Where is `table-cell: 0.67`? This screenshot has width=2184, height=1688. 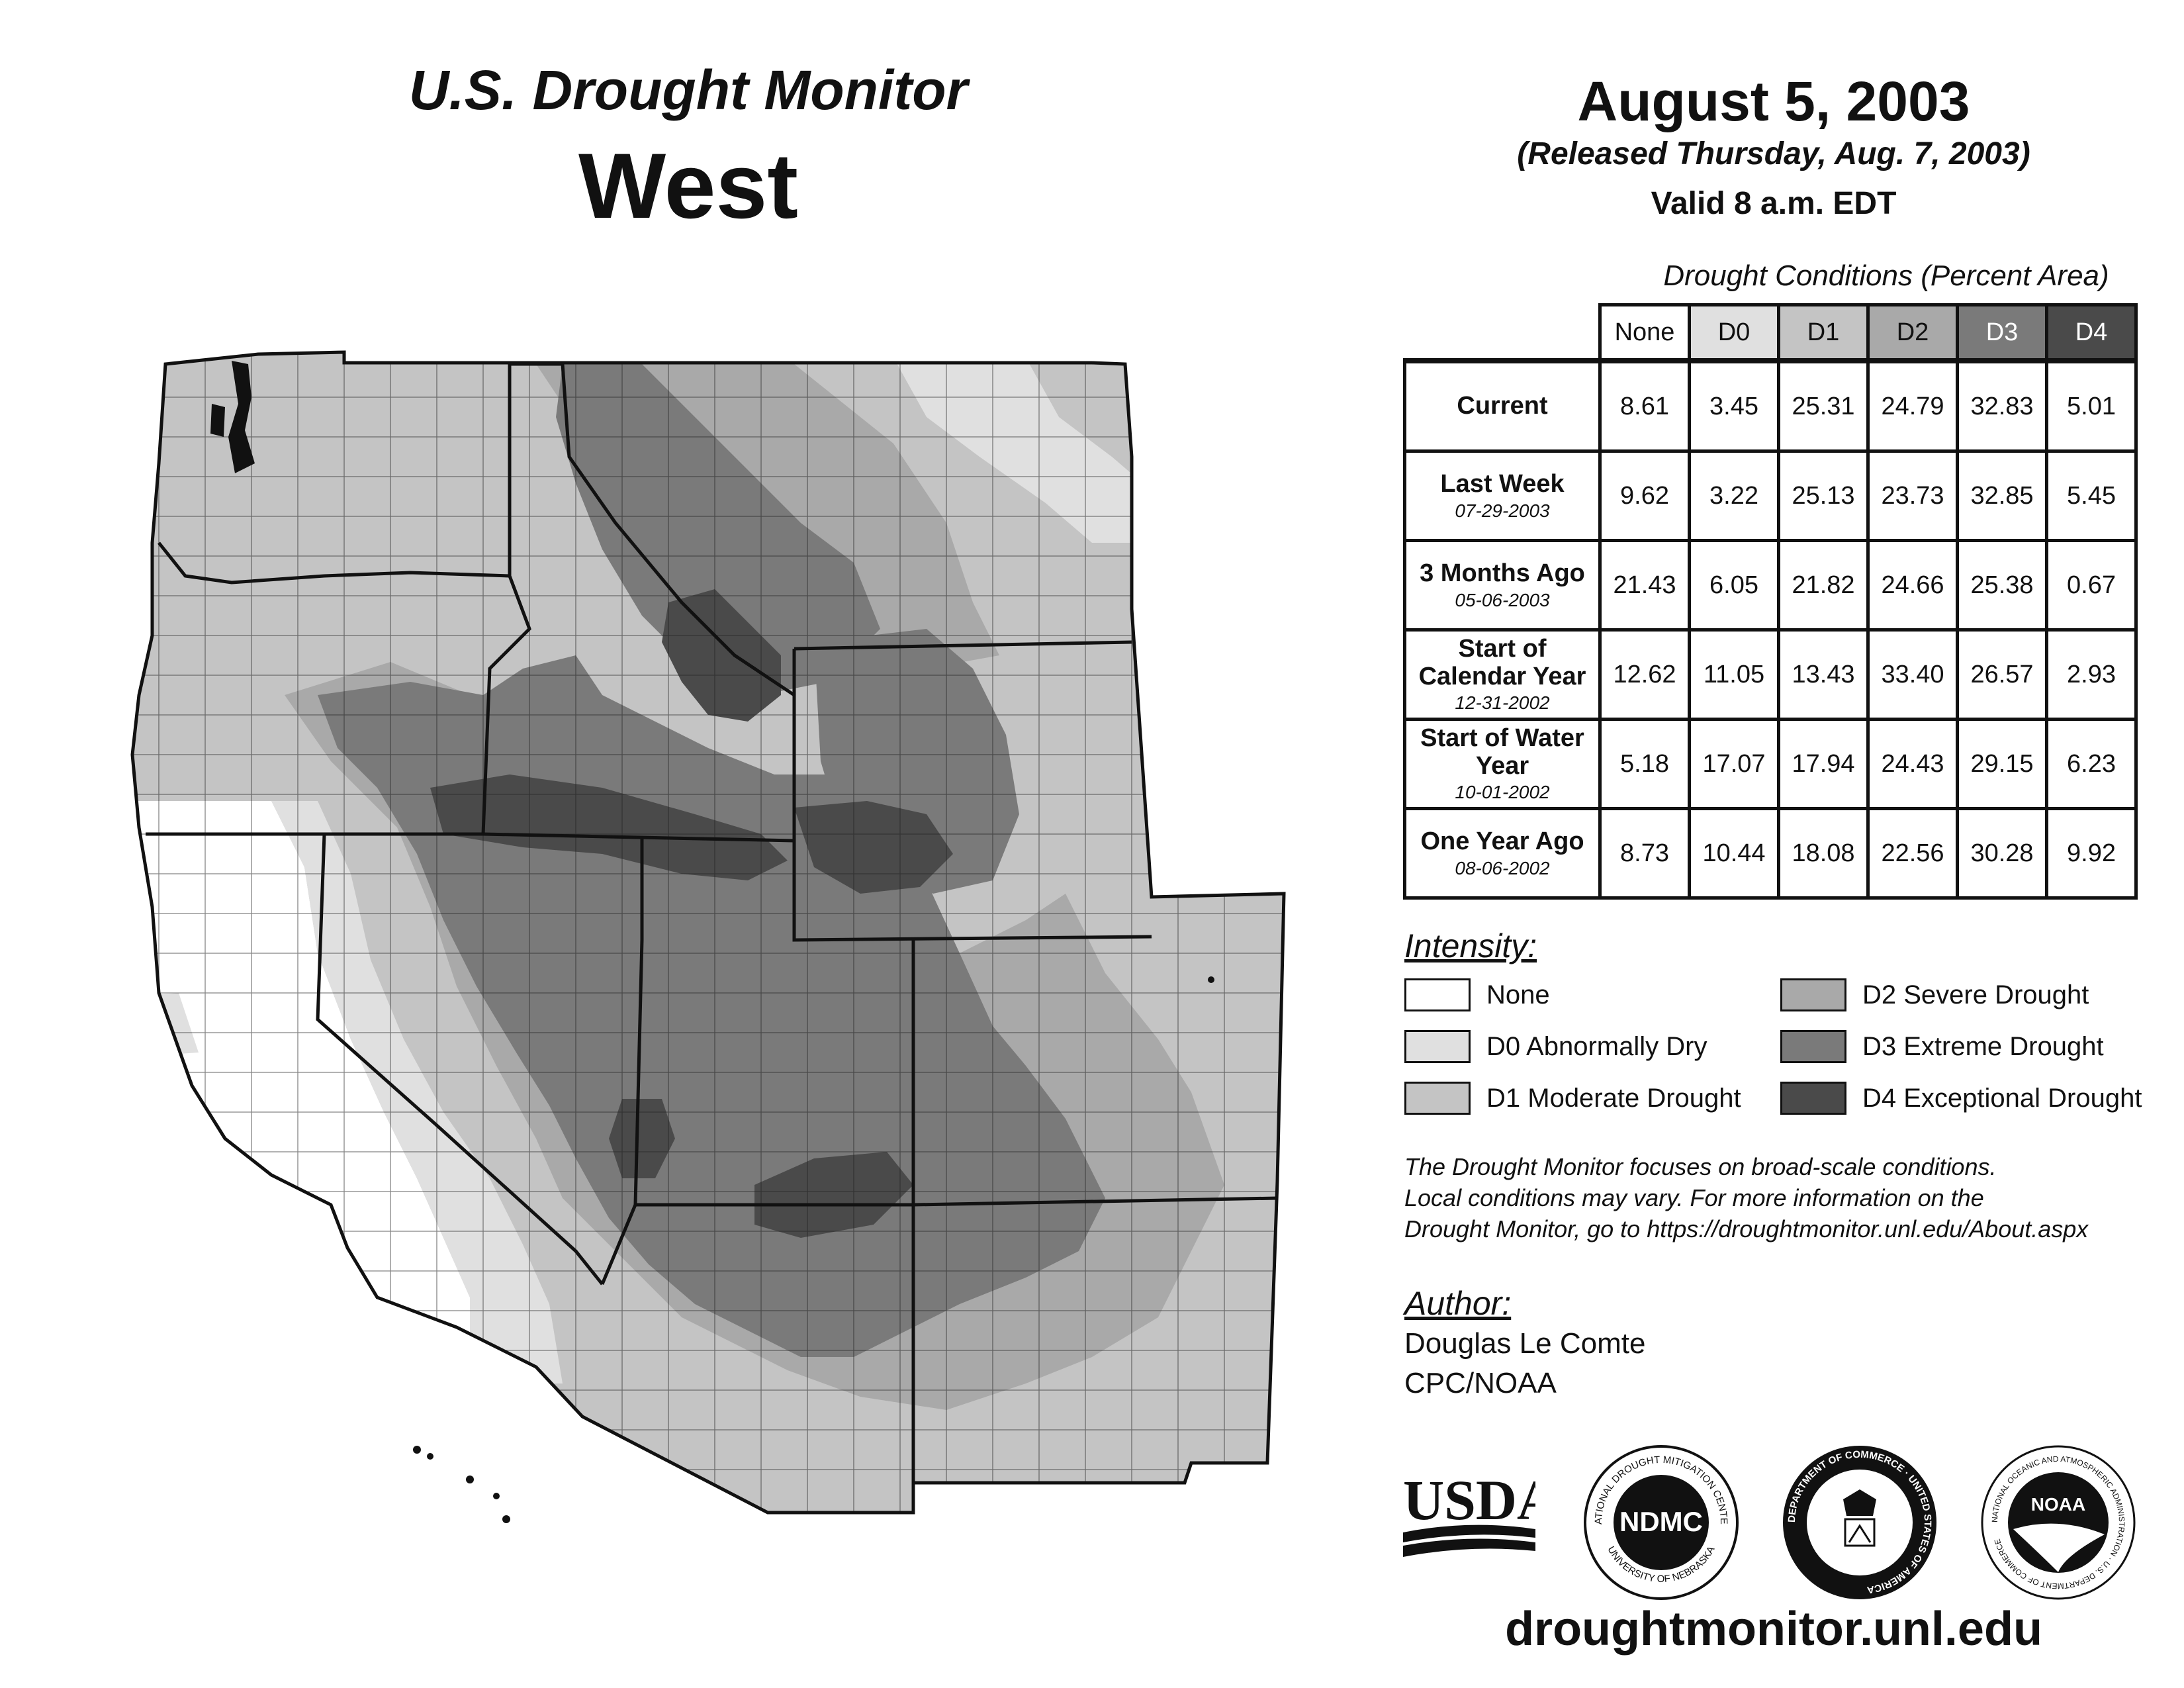
table-cell: 0.67 is located at coordinates (2091, 585).